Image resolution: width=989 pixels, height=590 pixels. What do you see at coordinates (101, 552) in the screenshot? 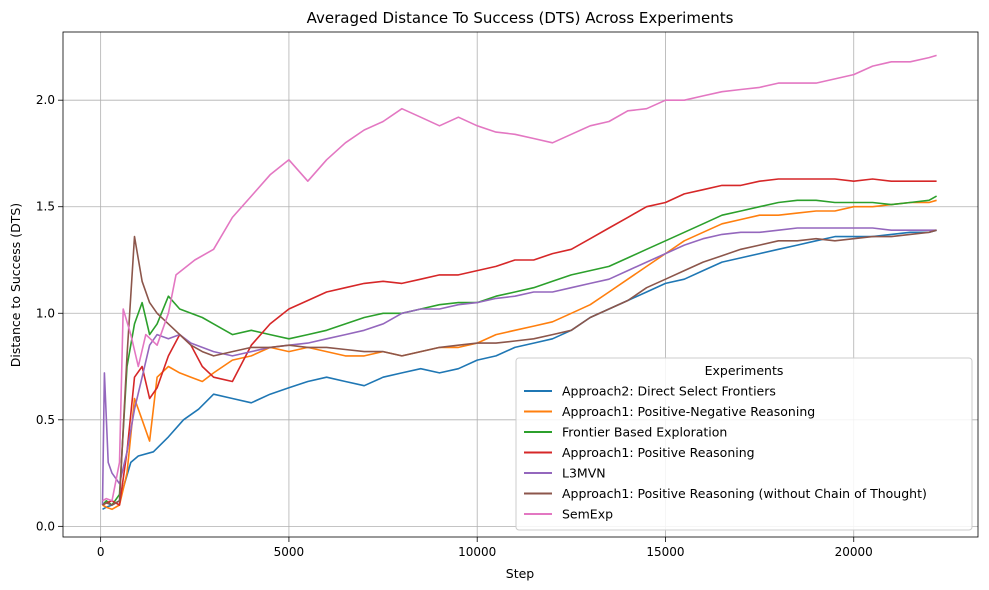
I see `x-tick-label: 0` at bounding box center [101, 552].